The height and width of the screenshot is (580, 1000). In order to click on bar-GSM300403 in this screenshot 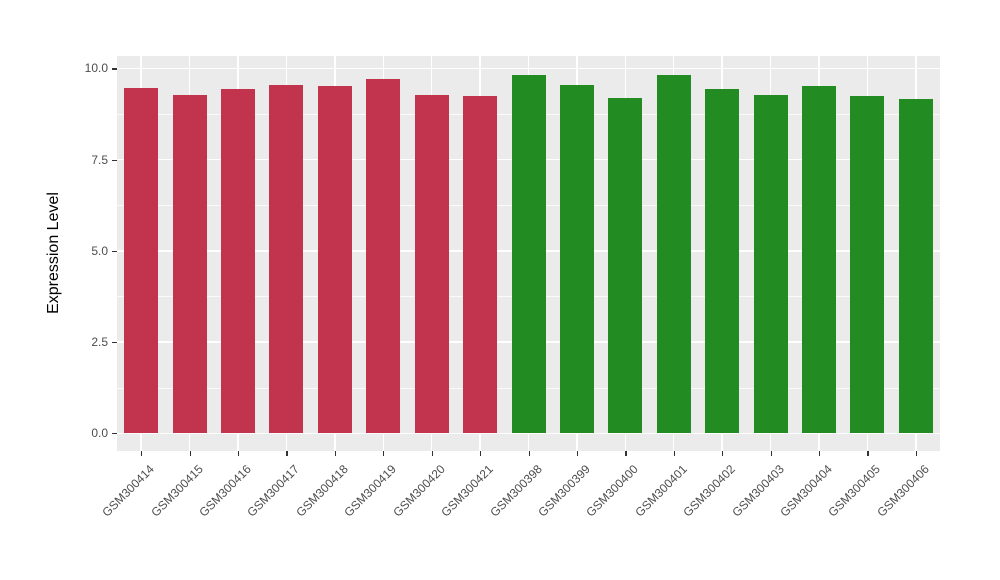, I will do `click(770, 264)`.